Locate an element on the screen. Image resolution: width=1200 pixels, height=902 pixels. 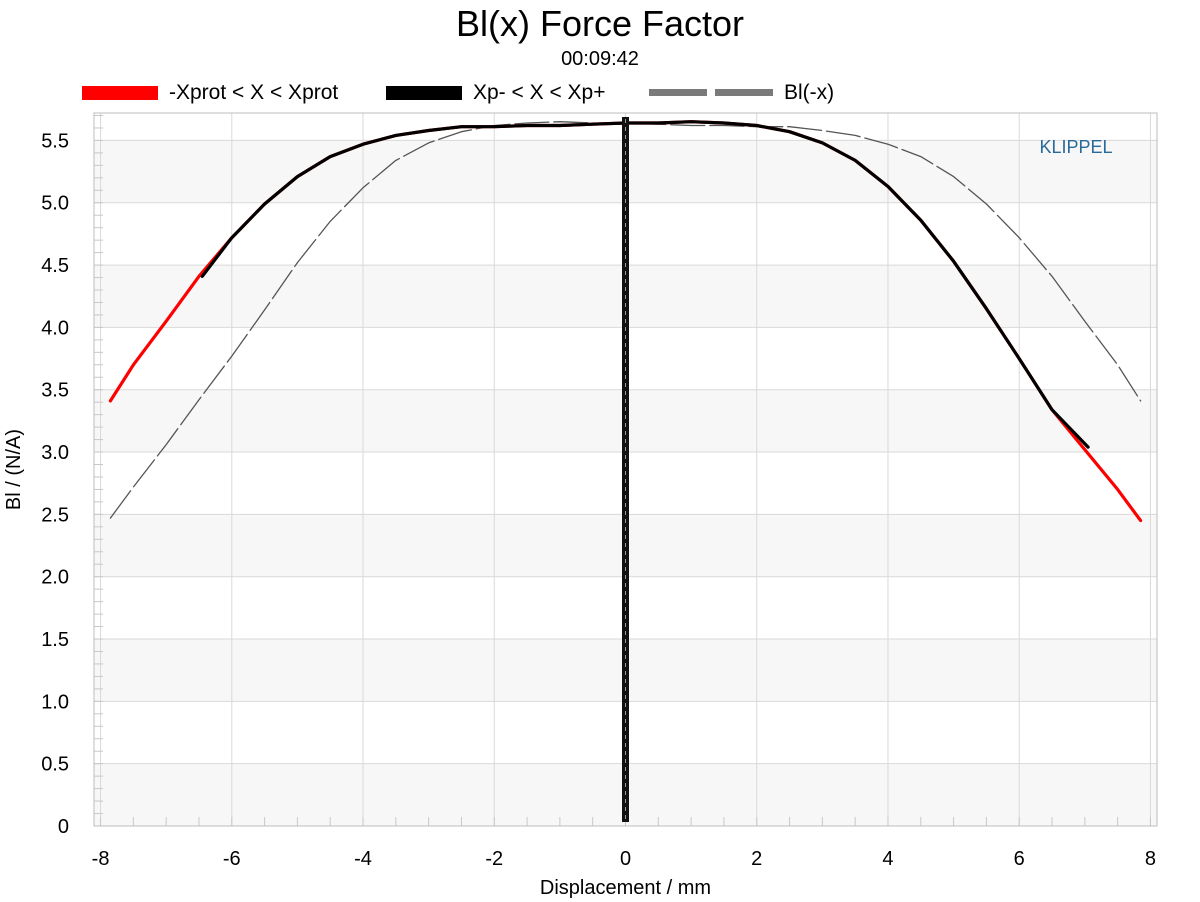
x-tick-label: 0 is located at coordinates (625, 859).